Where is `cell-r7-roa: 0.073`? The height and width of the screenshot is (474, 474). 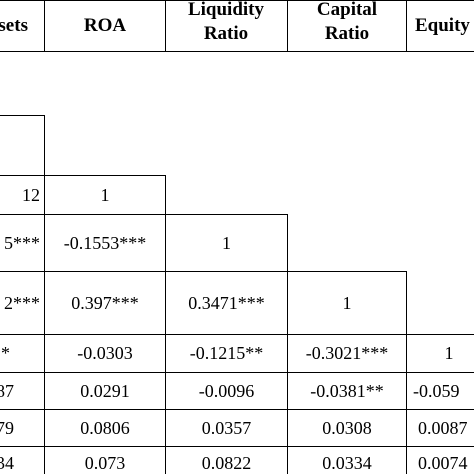
cell-r7-roa: 0.073 is located at coordinates (105, 463).